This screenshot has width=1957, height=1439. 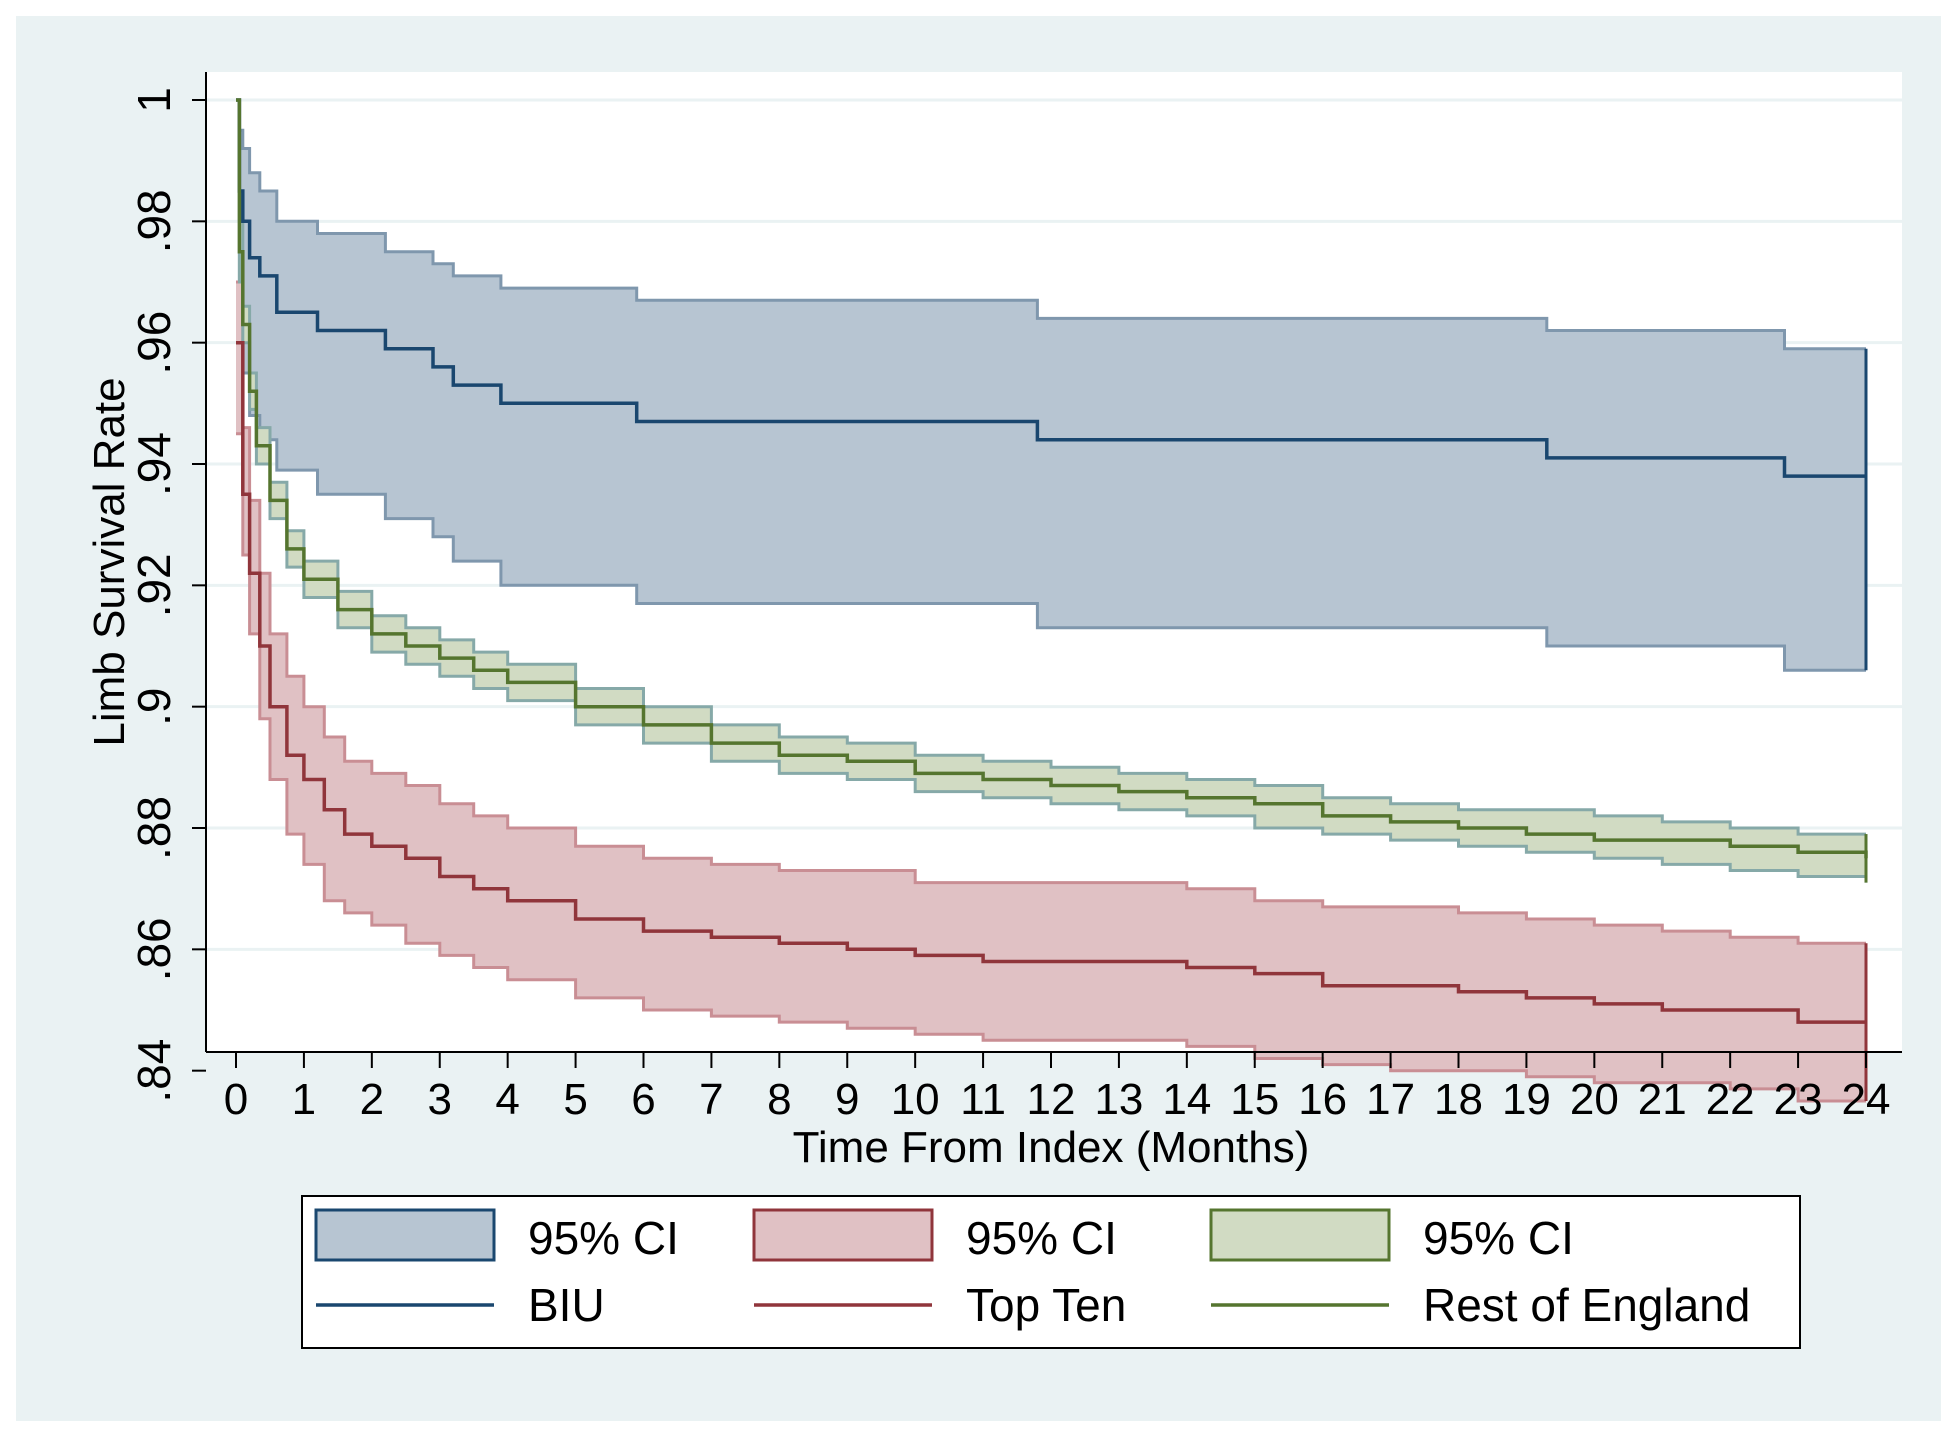 What do you see at coordinates (440, 1099) in the screenshot?
I see `x-tick-label: 3` at bounding box center [440, 1099].